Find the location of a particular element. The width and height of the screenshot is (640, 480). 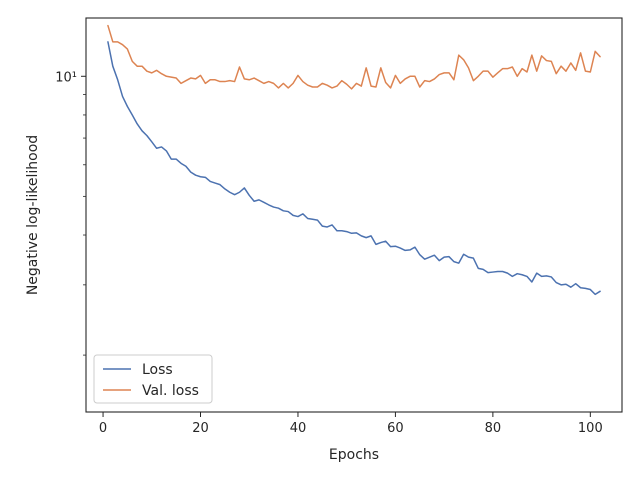

x-tick-label: 80 is located at coordinates (493, 428).